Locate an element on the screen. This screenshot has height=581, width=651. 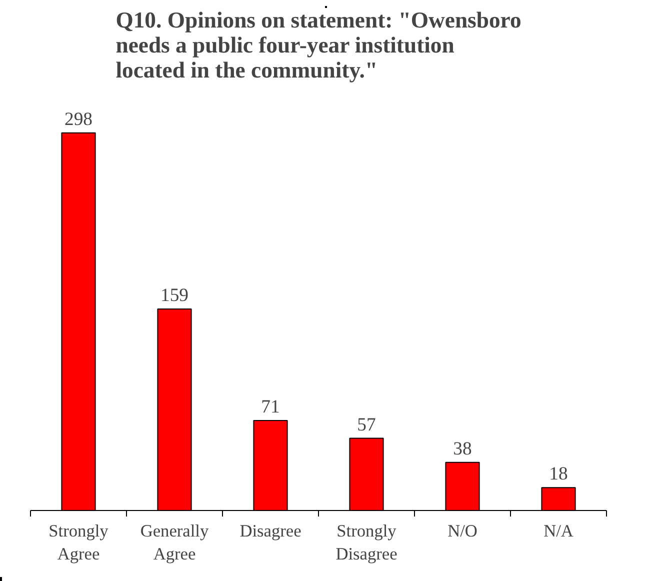
x-tick-label: Strongly Agree is located at coordinates (78, 543).